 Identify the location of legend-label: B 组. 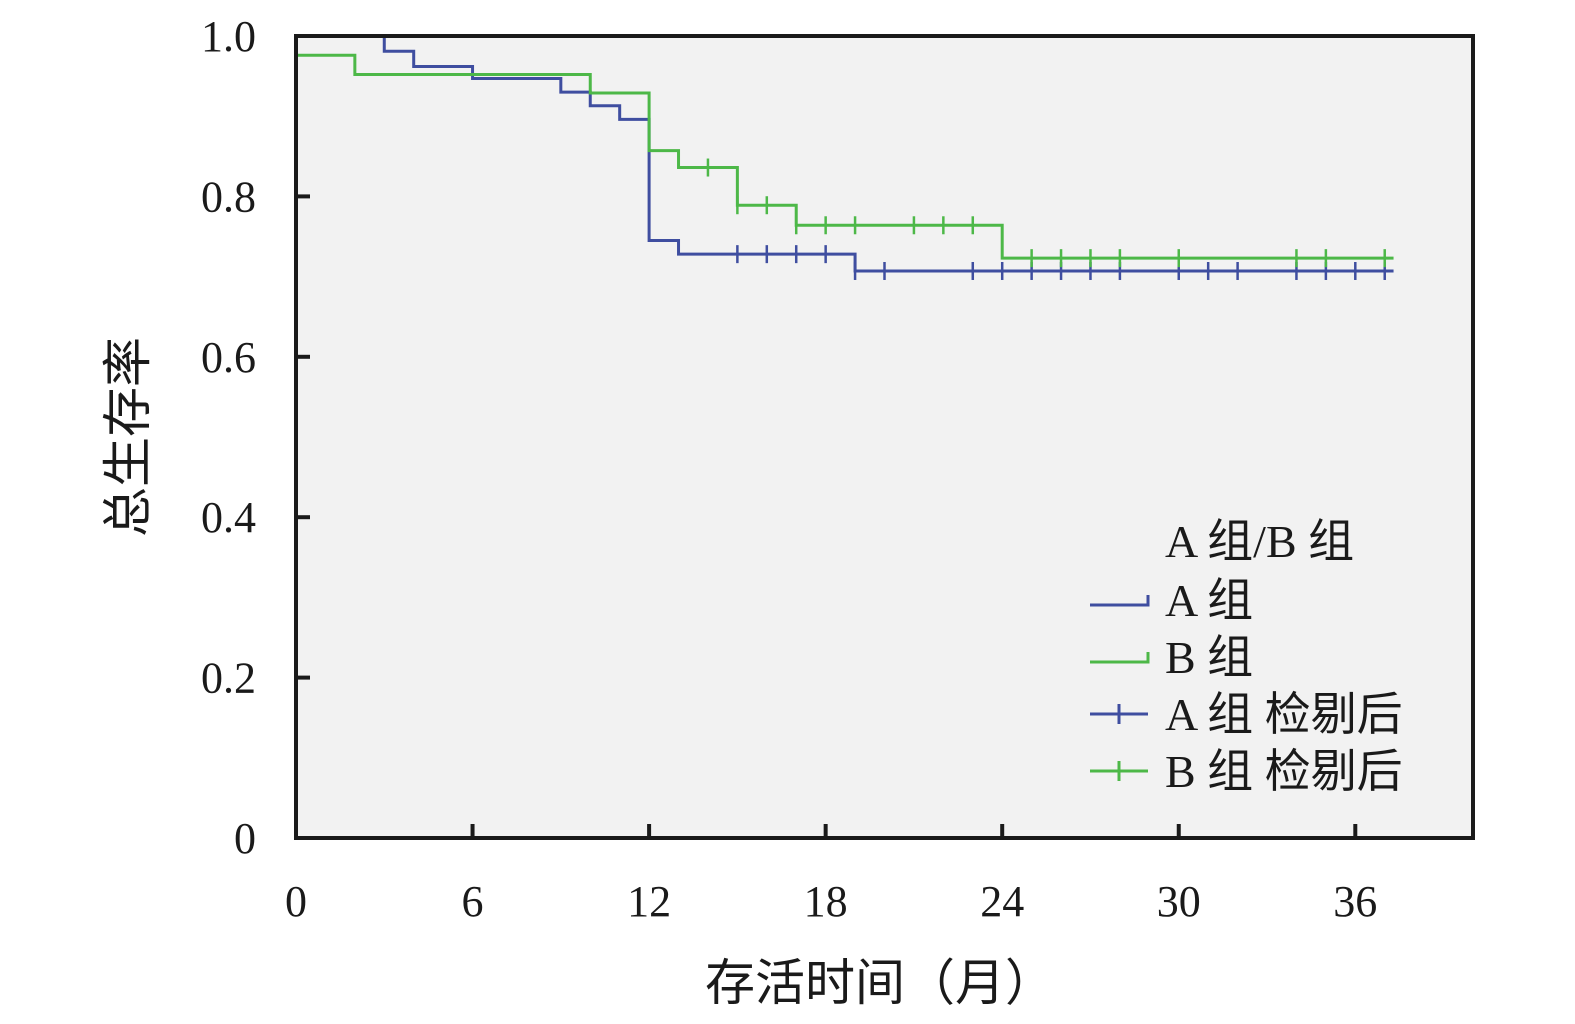
(1209, 657).